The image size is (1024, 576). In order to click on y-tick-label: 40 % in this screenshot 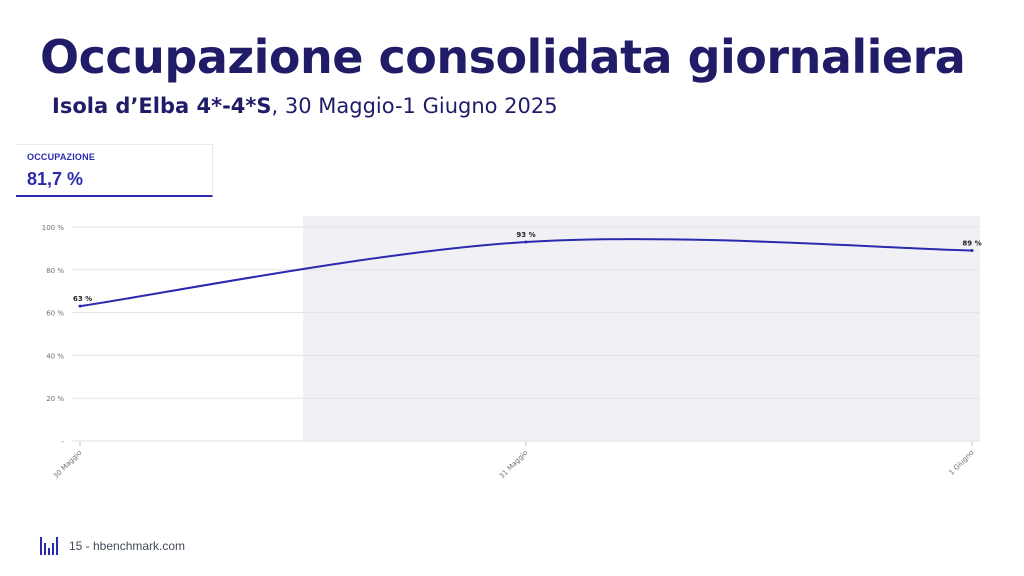, I will do `click(55, 356)`.